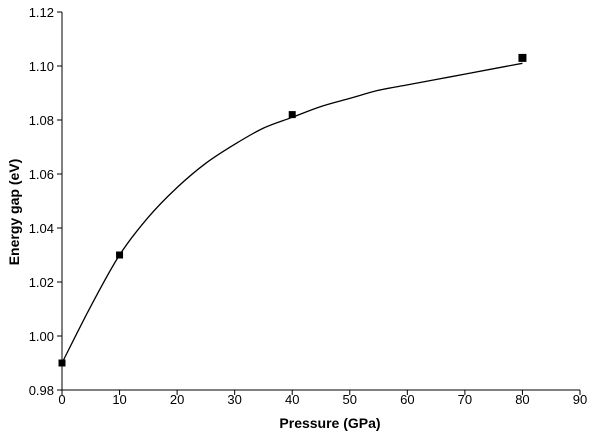 This screenshot has height=437, width=600. What do you see at coordinates (41, 174) in the screenshot?
I see `y-tick-label: 1.06` at bounding box center [41, 174].